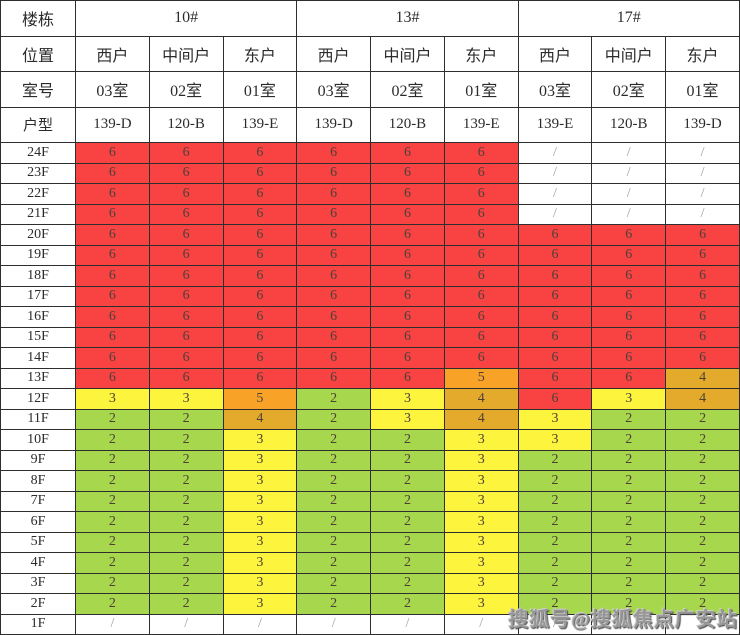 This screenshot has height=635, width=740. I want to click on floor-row-label: 22F, so click(38, 194).